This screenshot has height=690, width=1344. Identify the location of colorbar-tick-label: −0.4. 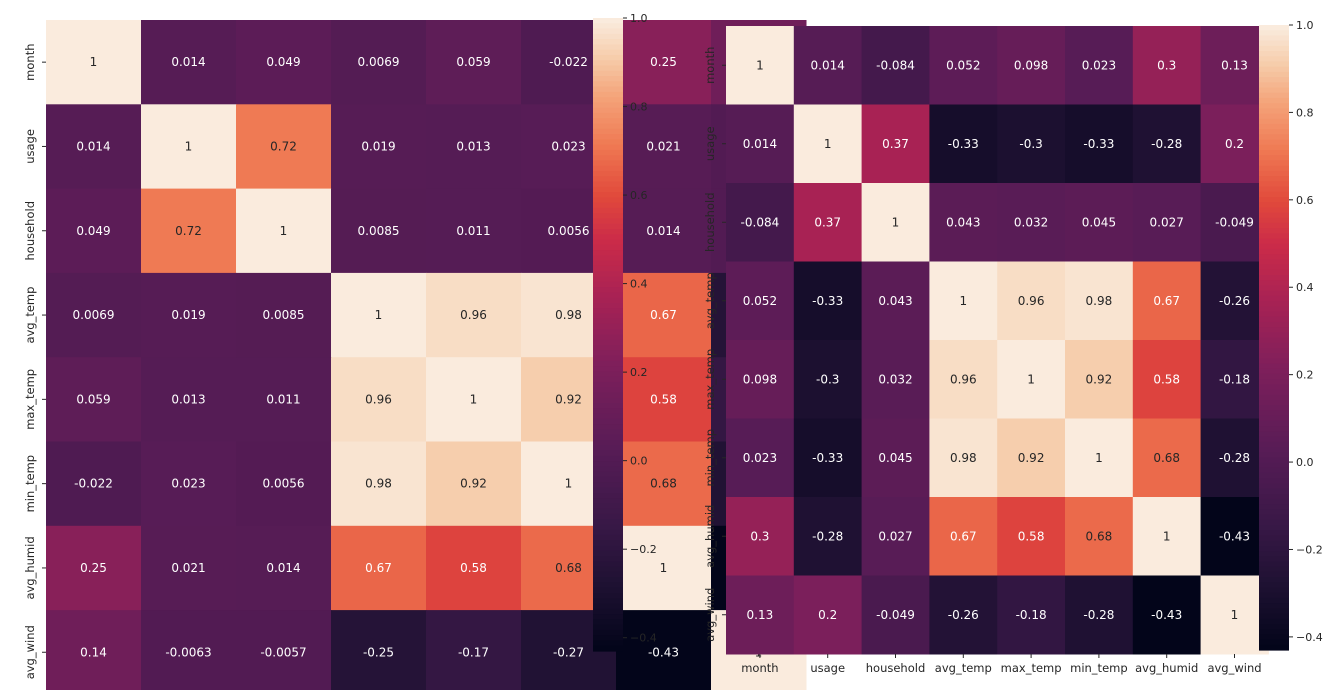
(643, 638).